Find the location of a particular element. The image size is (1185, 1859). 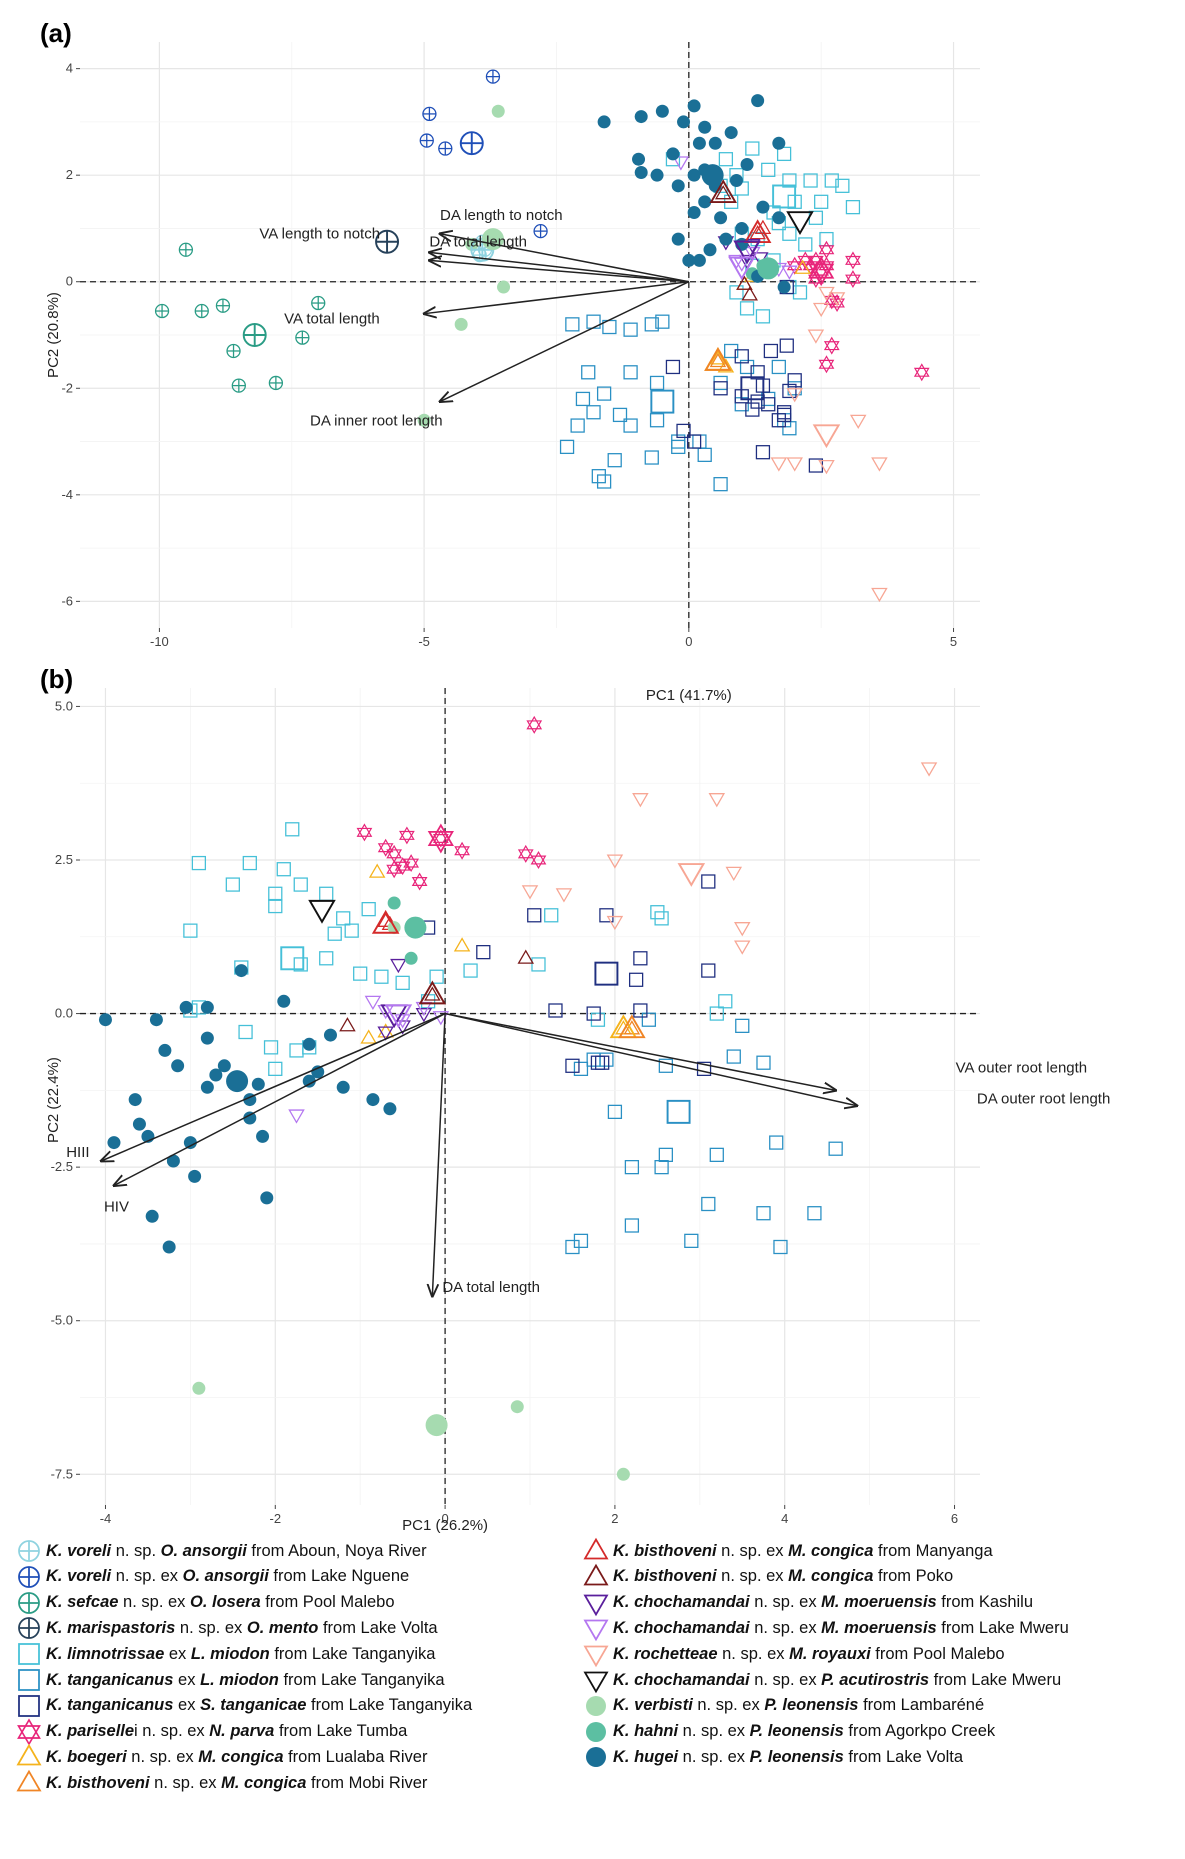

legend-key-marisp is located at coordinates (29, 1628).